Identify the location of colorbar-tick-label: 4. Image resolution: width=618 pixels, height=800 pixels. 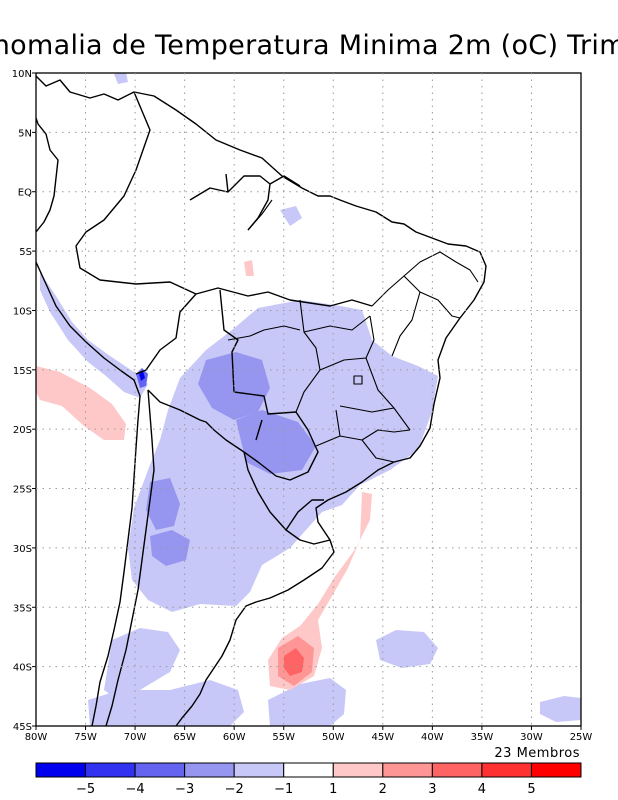
(482, 789).